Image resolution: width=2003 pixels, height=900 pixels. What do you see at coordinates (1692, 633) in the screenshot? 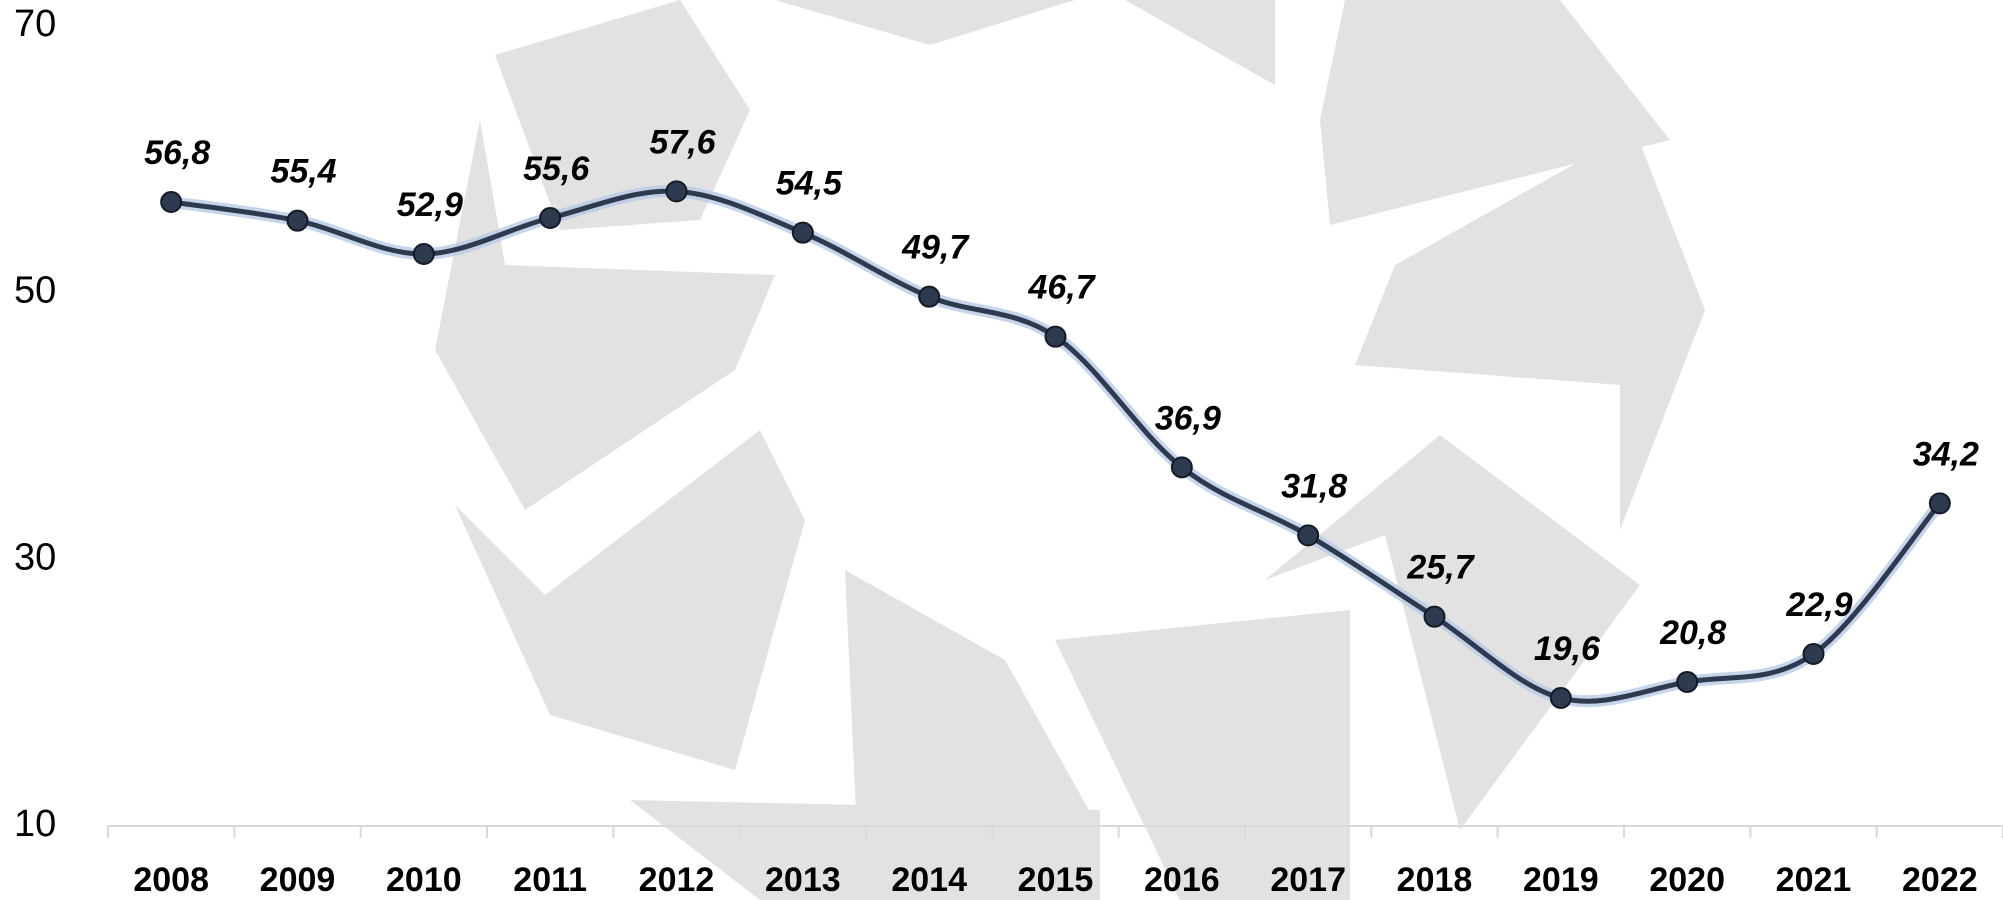
I see `value-label: 20,8` at bounding box center [1692, 633].